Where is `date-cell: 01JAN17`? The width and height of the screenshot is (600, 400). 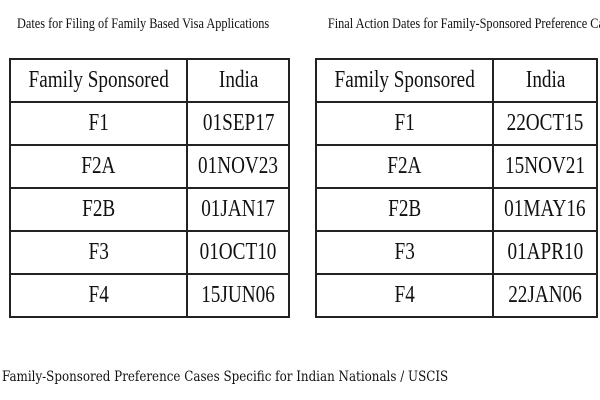 date-cell: 01JAN17 is located at coordinates (238, 209).